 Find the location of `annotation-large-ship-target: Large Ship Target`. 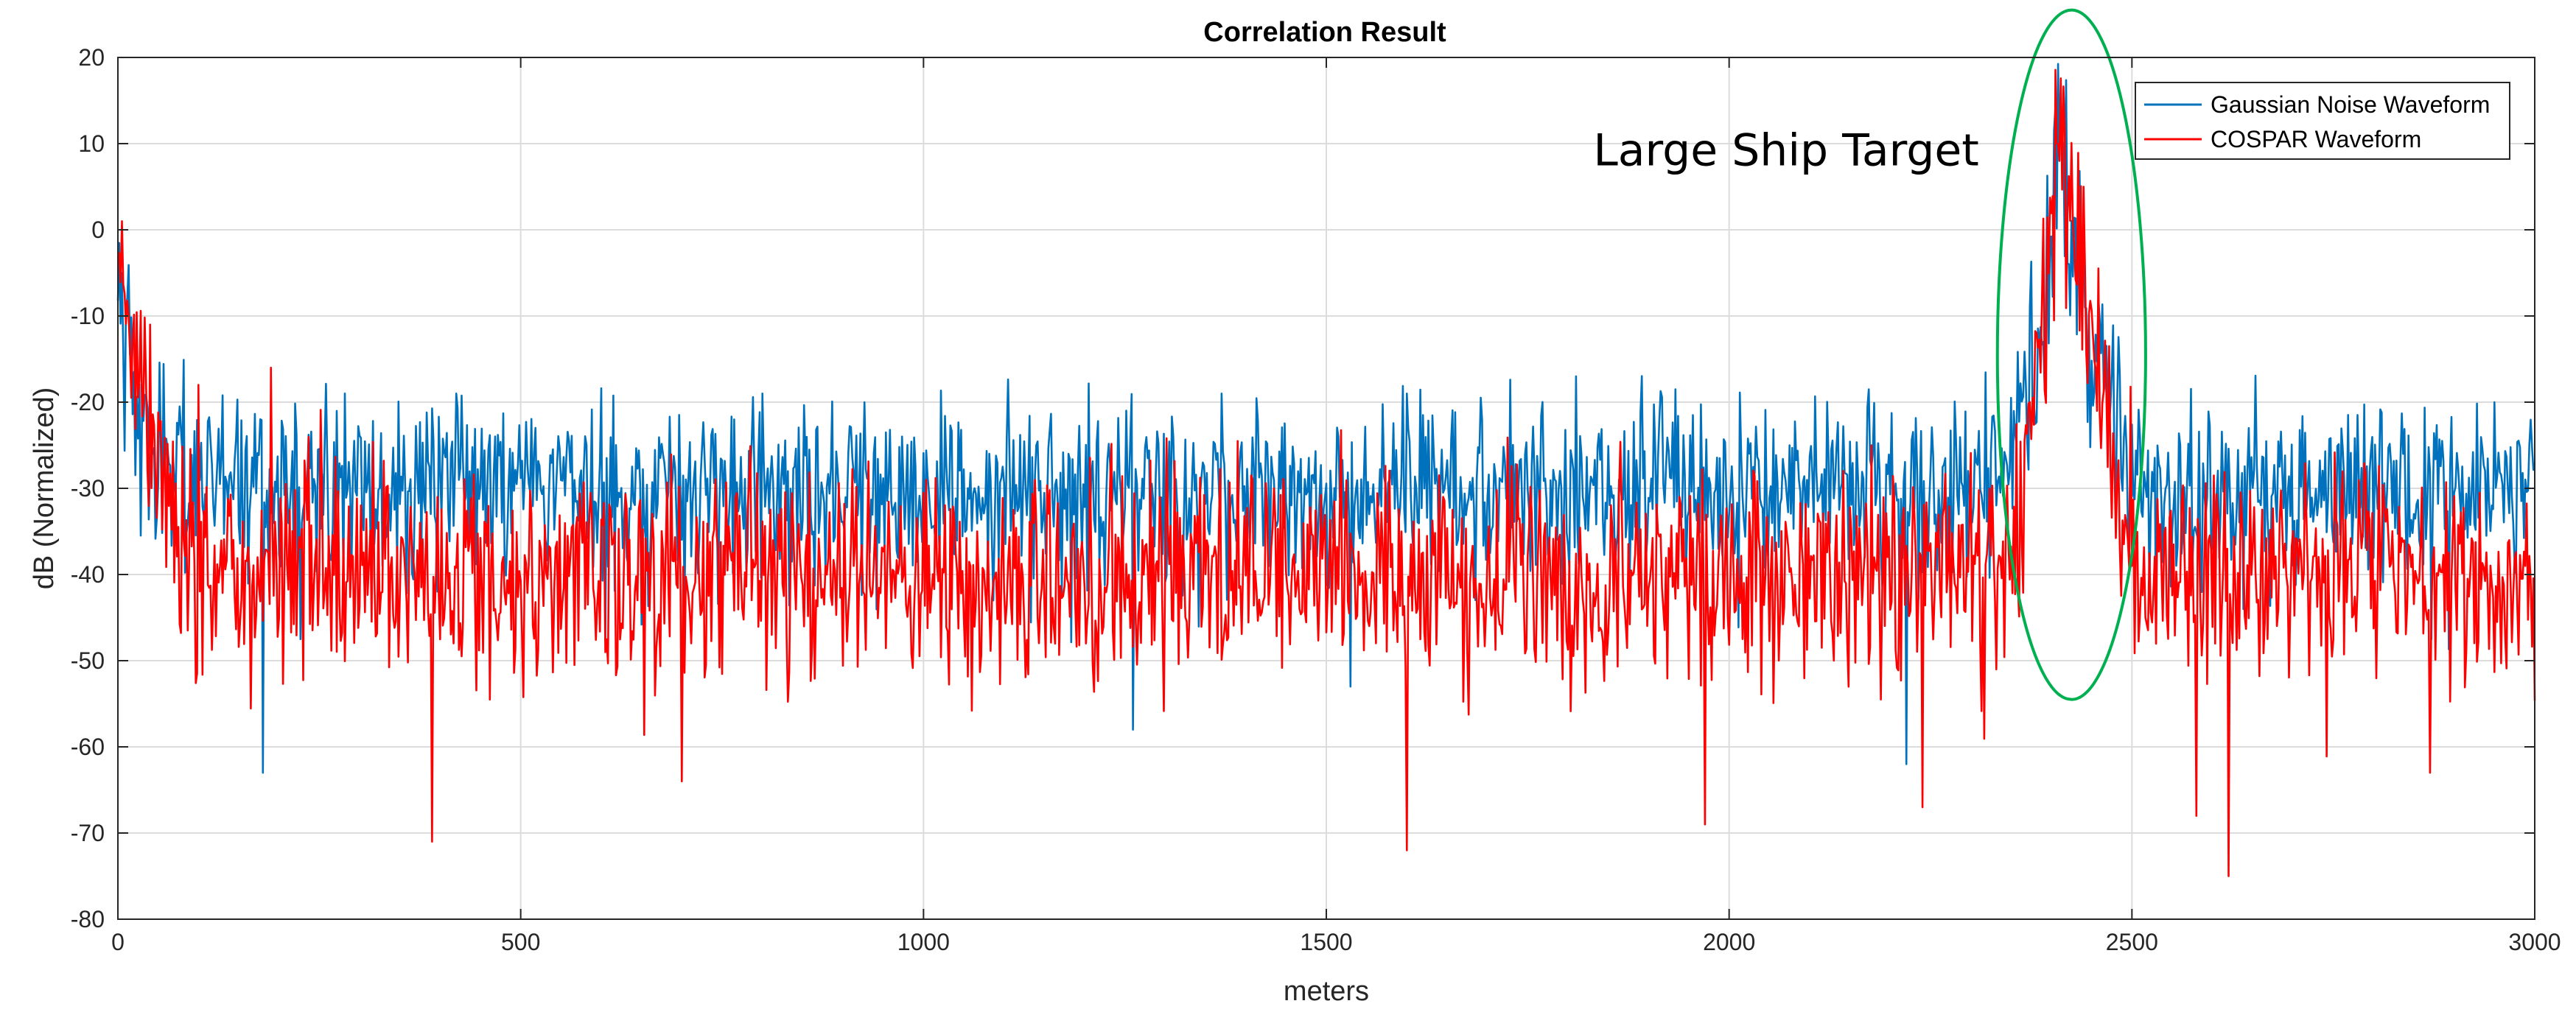

annotation-large-ship-target: Large Ship Target is located at coordinates (1785, 150).